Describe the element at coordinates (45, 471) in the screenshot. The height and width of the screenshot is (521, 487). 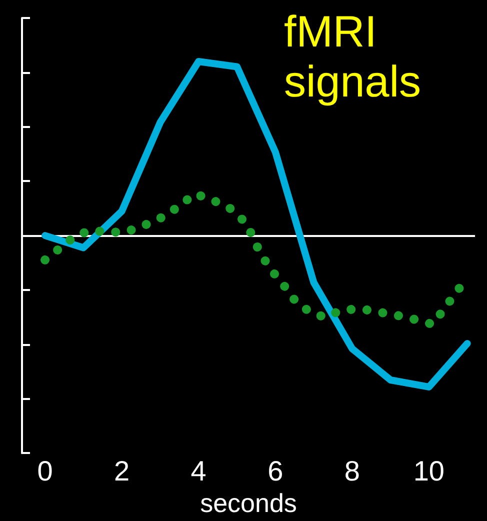
I see `x-tick-label: 0` at that location.